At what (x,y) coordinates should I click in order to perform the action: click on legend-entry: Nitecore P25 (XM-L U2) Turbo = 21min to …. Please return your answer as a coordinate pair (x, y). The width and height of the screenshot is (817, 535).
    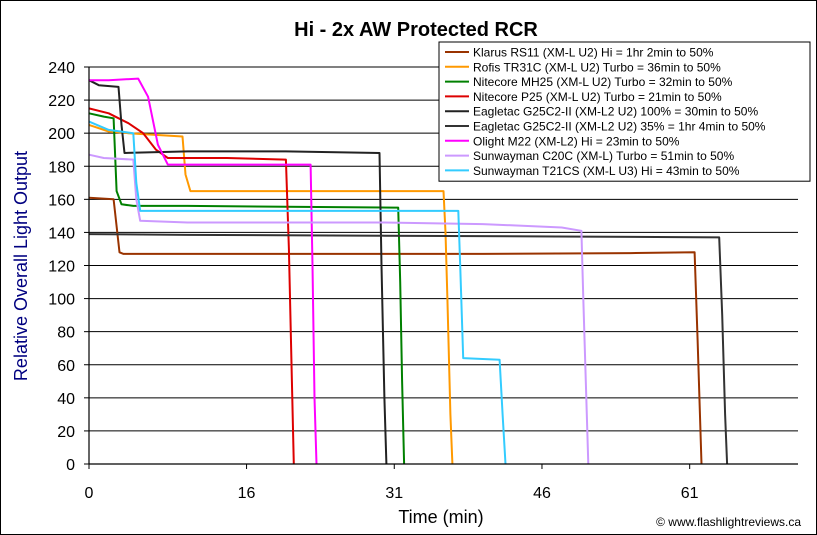
    Looking at the image, I should click on (597, 97).